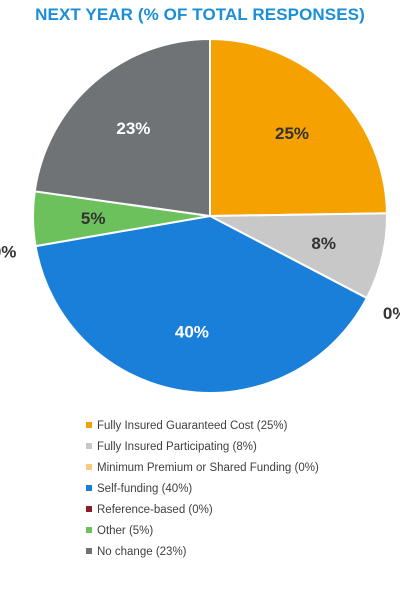 This screenshot has width=400, height=600. I want to click on legend-label-self-funding: Self-funding (40%), so click(145, 489).